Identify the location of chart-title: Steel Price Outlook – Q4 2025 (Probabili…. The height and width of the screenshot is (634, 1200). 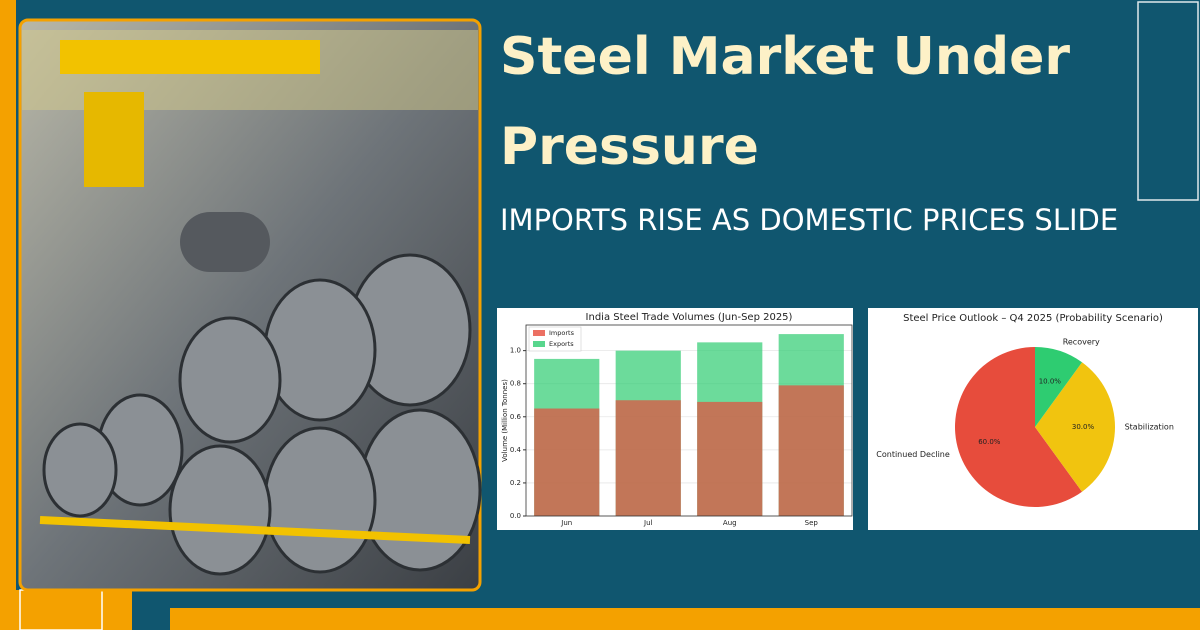
(1033, 318).